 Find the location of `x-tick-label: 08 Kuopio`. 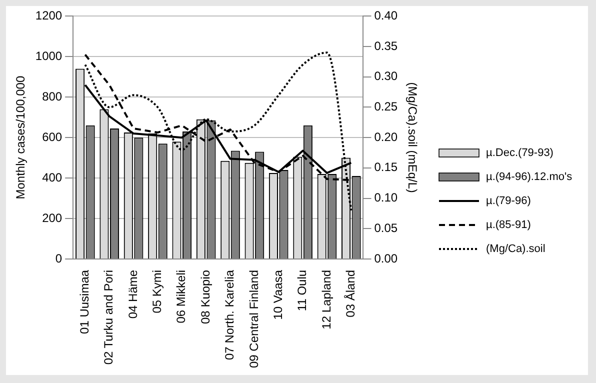

x-tick-label: 08 Kuopio is located at coordinates (205, 297).